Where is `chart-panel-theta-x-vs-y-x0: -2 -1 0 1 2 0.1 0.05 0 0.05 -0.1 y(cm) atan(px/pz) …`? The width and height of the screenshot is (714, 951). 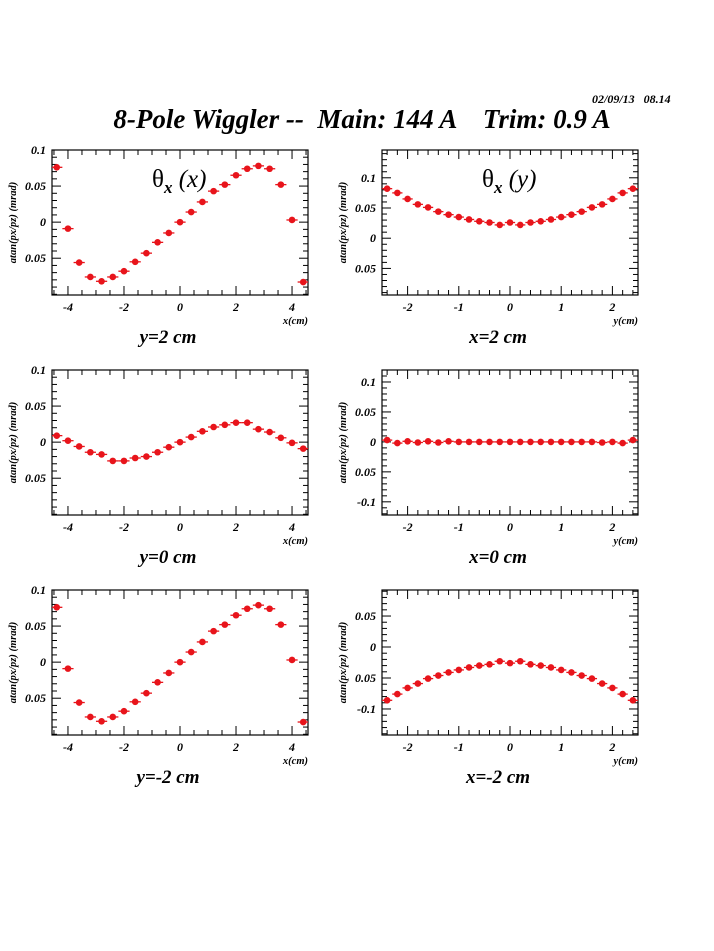
chart-panel-theta-x-vs-y-x0: -2 -1 0 1 2 0.1 0.05 0 0.05 -0.1 y(cm) atan(px/pz) … is located at coordinates (488, 468).